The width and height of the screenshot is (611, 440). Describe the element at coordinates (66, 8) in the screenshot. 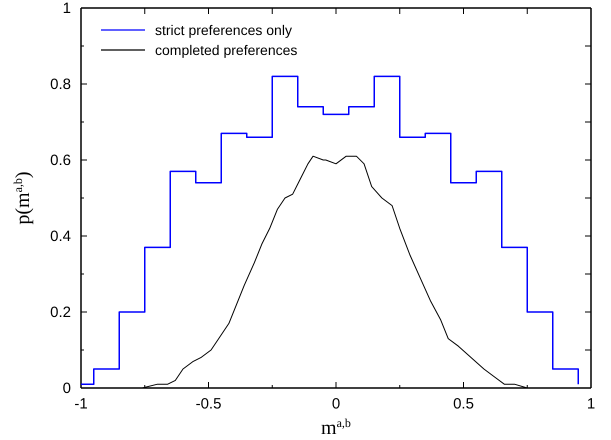

I see `y-tick-label: 1` at that location.